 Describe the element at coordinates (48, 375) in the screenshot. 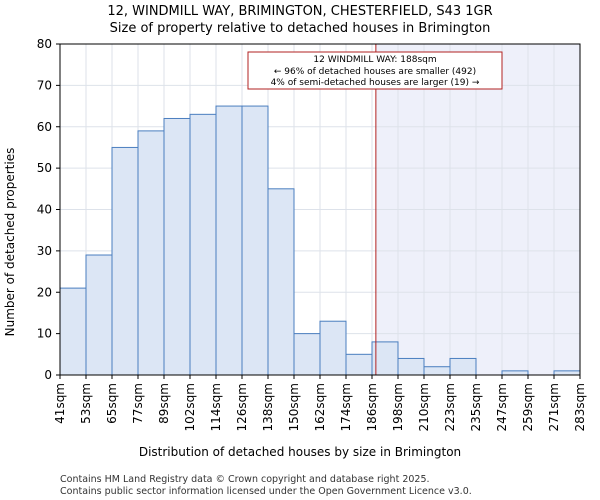

I see `y-tick-label: 0` at that location.